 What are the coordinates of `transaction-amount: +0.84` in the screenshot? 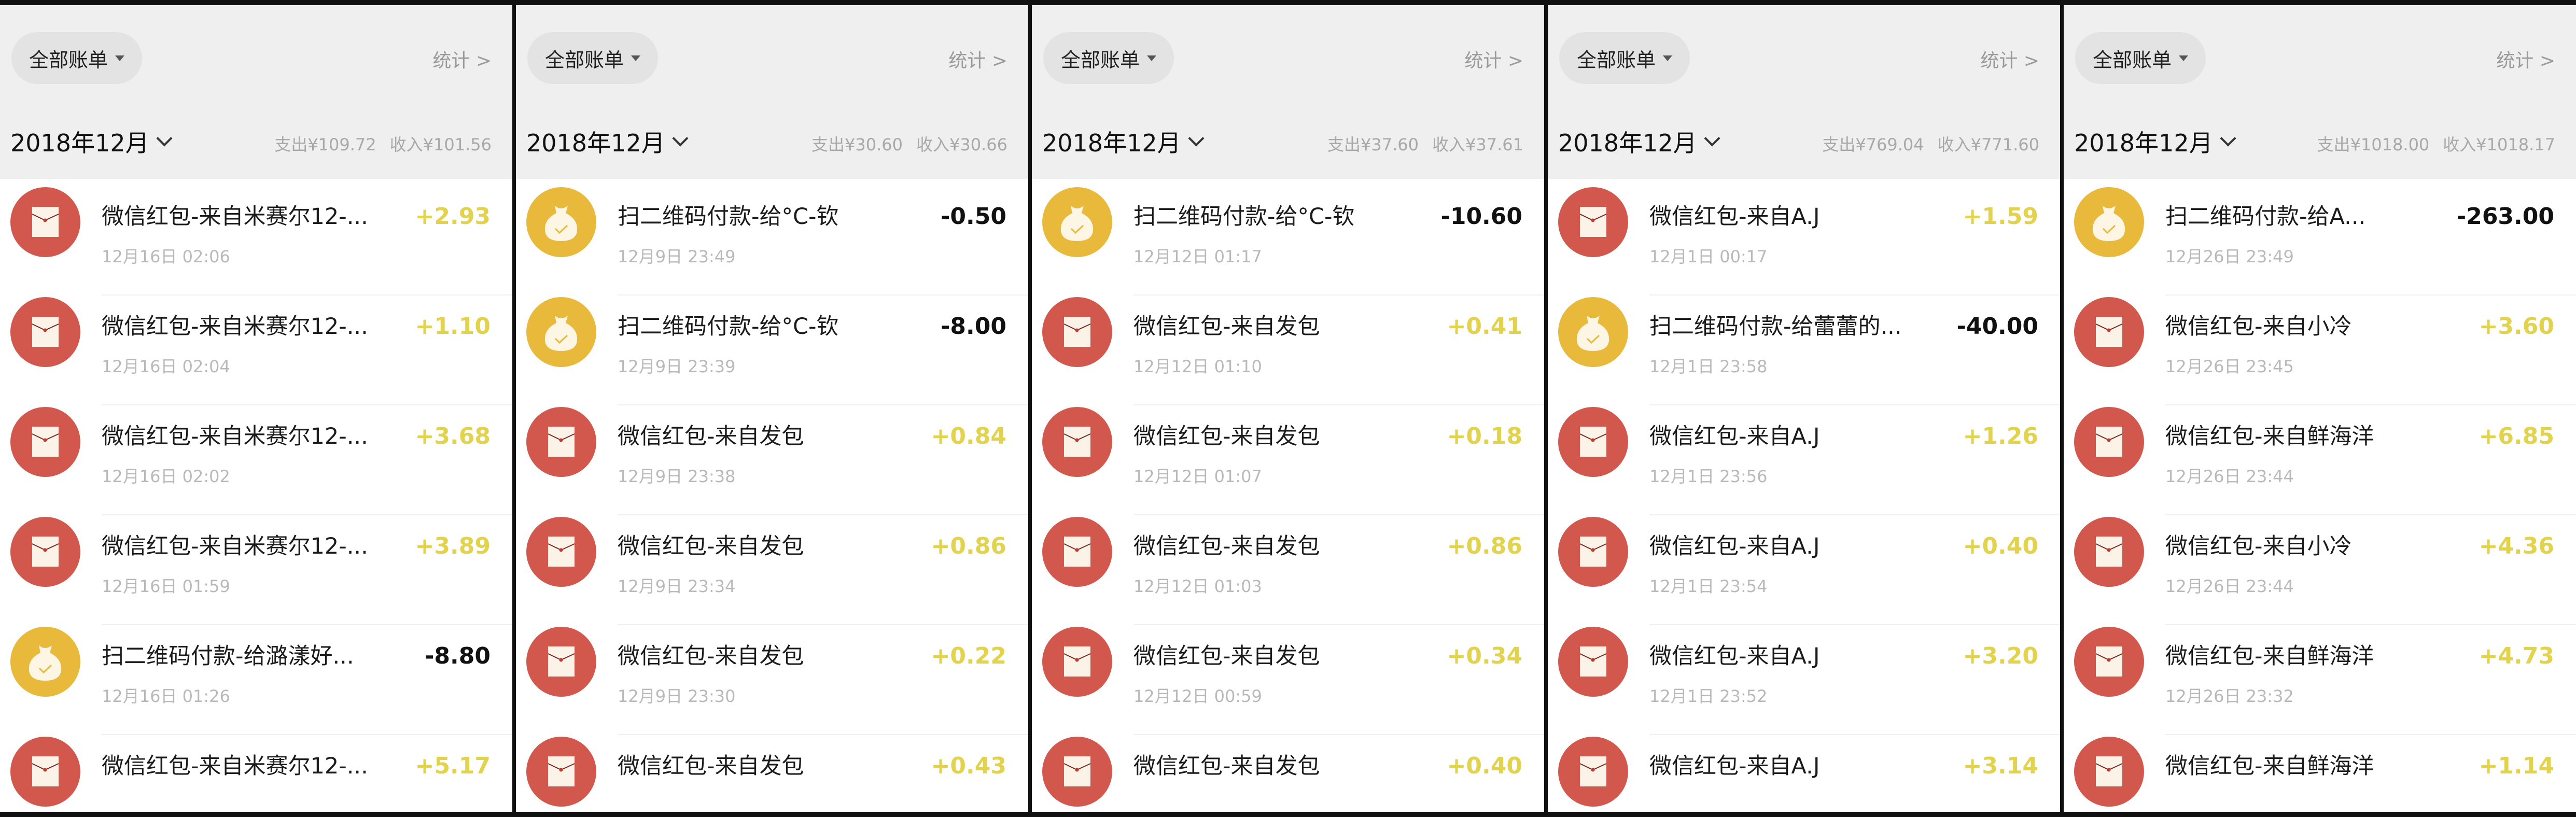 It's located at (968, 436).